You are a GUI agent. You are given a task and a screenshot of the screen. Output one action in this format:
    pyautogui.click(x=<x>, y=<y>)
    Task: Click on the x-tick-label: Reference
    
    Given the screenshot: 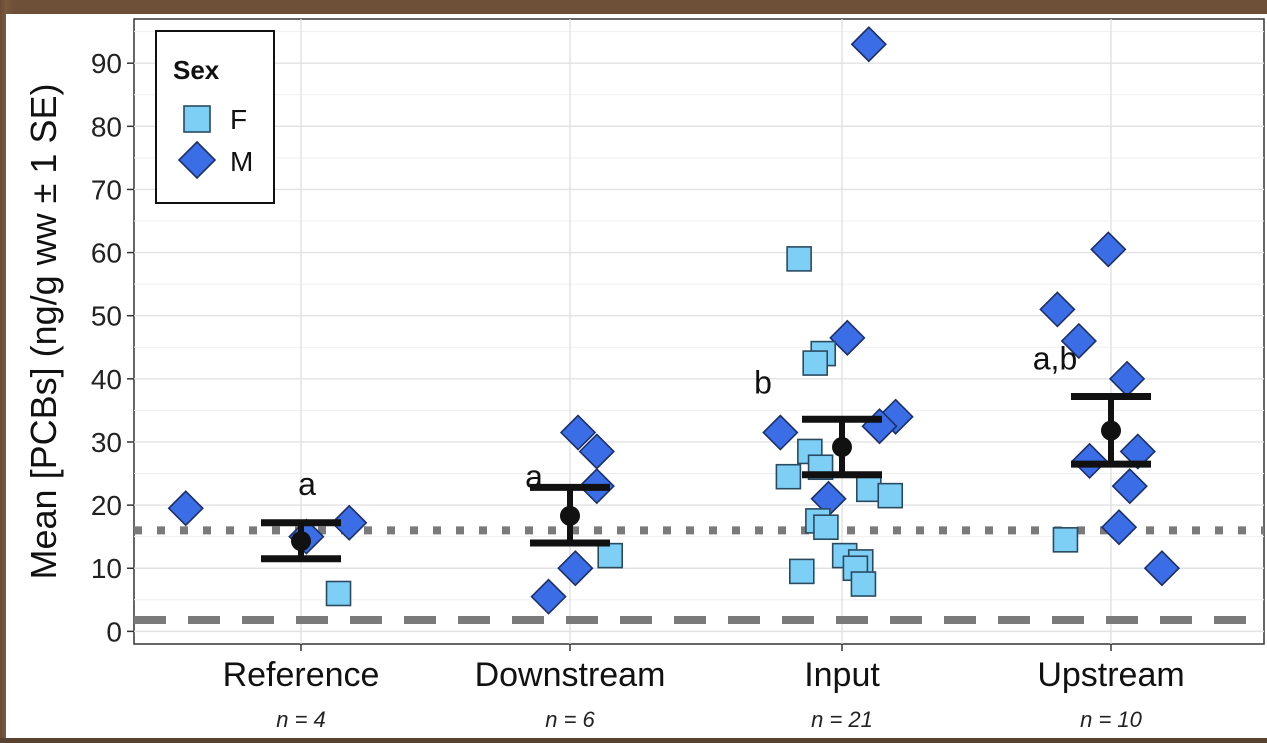 What is the action you would take?
    pyautogui.click(x=301, y=675)
    